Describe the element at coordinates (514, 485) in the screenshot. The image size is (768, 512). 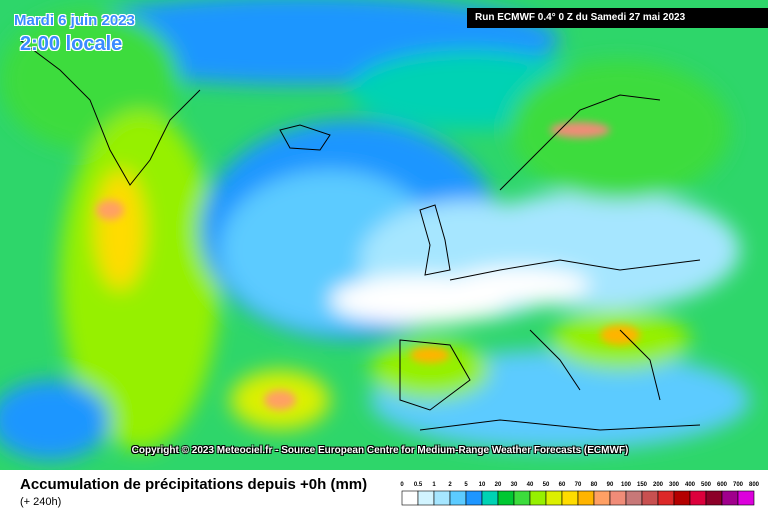
I see `legend-tick-label: 30` at that location.